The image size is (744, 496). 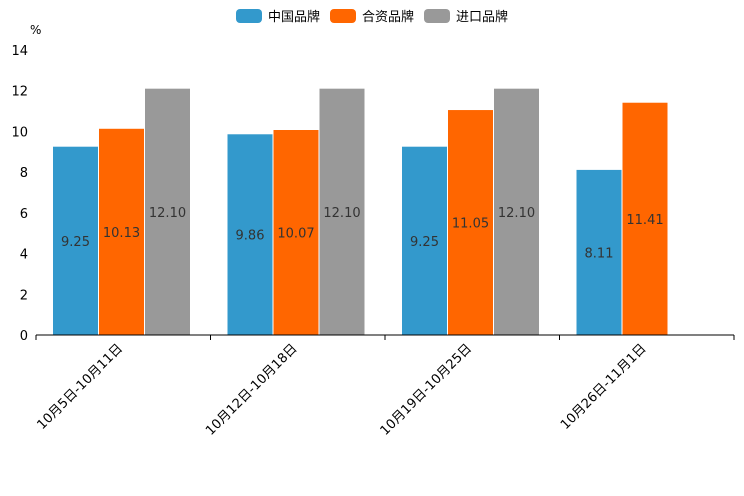 I want to click on legend: 中国品牌 合资品牌 进口品牌, so click(x=372, y=17).